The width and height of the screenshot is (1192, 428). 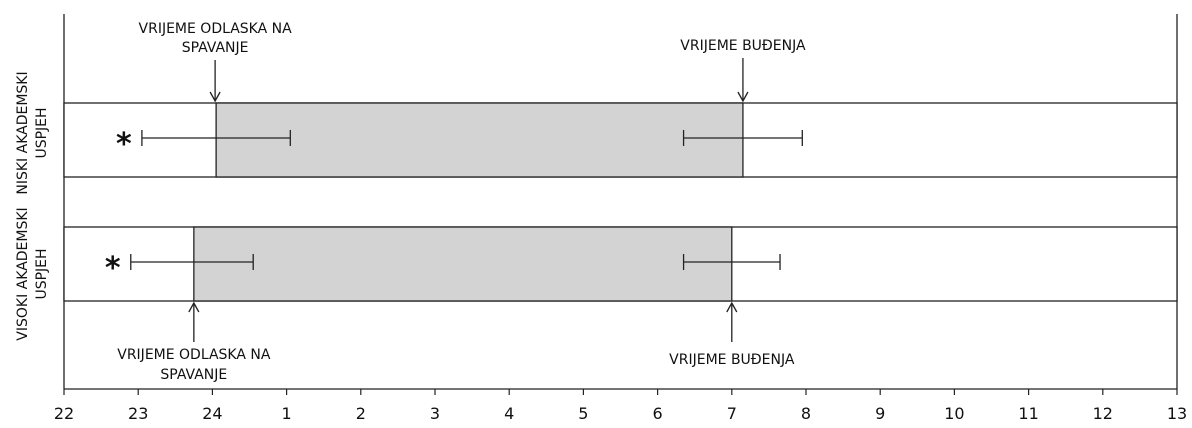 I want to click on group-label: VISOKI AKADEMSKI USPJEH, so click(x=32, y=273).